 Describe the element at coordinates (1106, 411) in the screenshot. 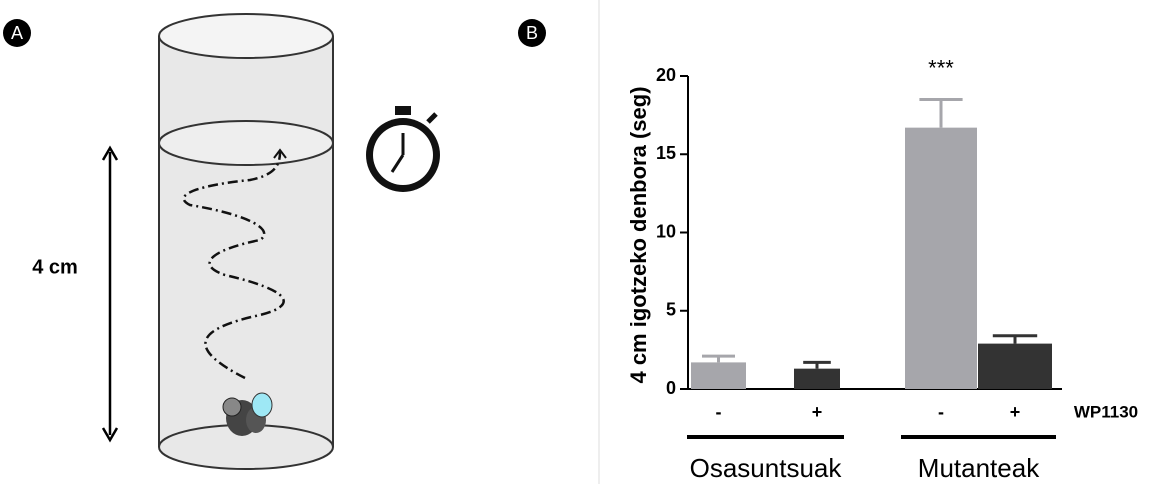

I see `treatment-label: WP1130` at that location.